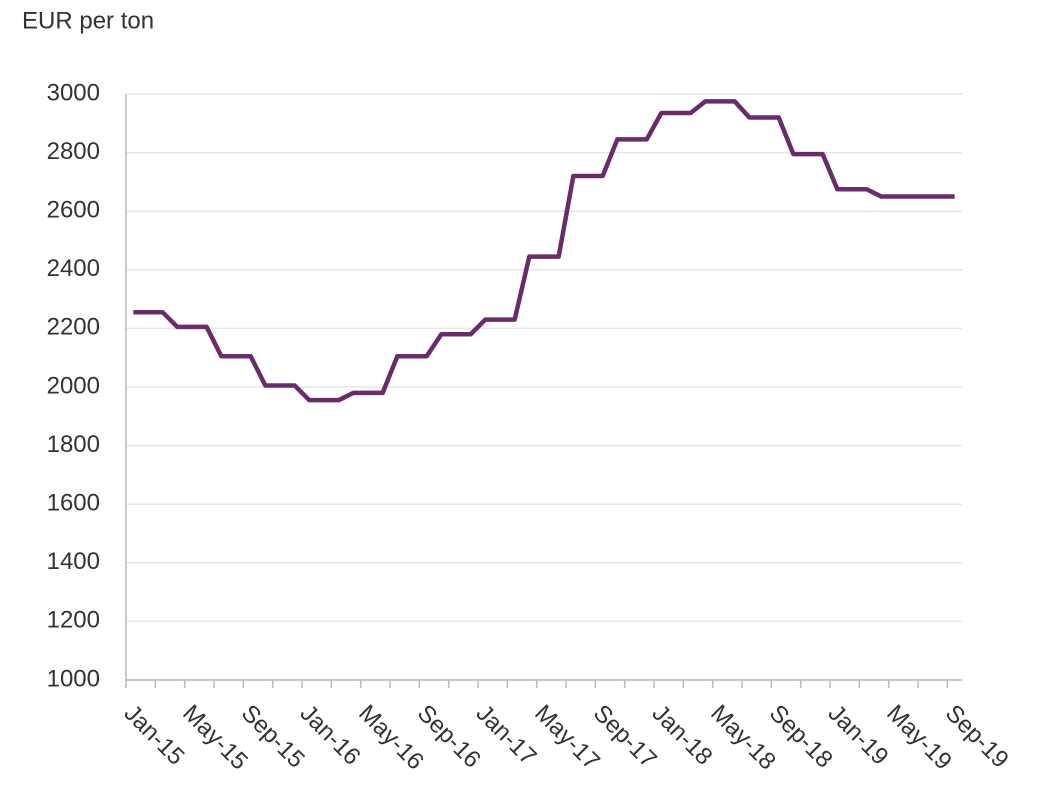  What do you see at coordinates (73, 327) in the screenshot?
I see `y-tick-label: 2200` at bounding box center [73, 327].